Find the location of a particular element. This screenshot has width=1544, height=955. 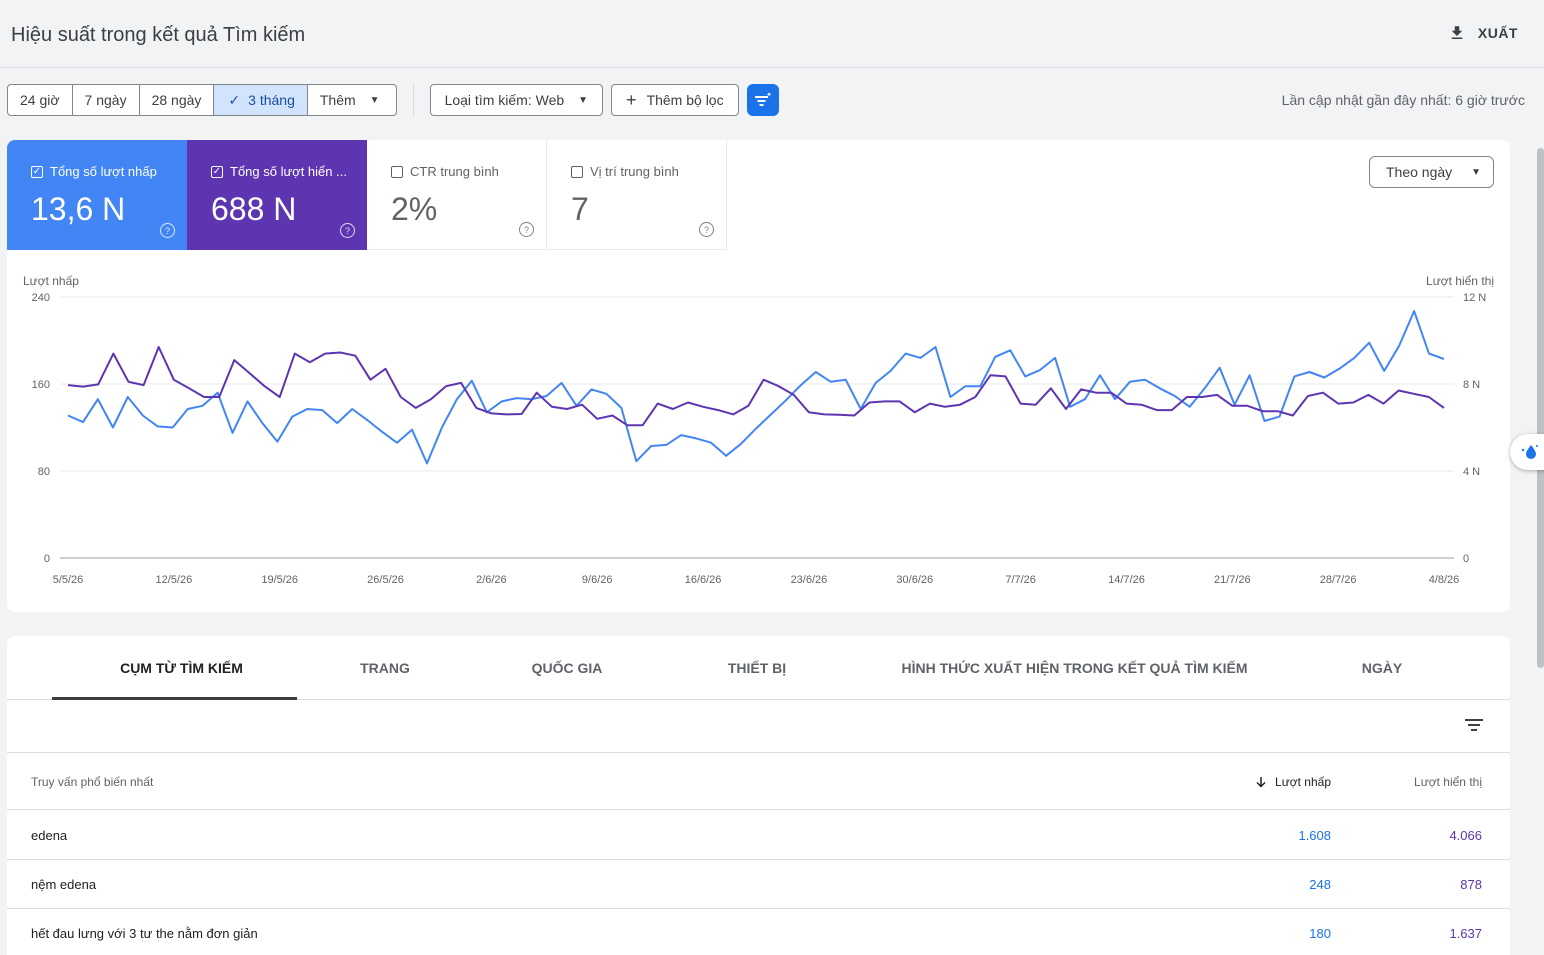

column-header-impressions: Lượt hiển thị is located at coordinates (1448, 782).